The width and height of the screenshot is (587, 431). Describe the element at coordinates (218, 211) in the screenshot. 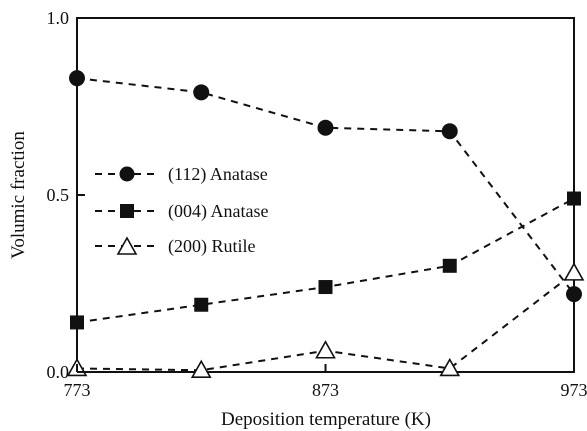

I see `legend-label-004-anatase: (004) Anatase` at that location.